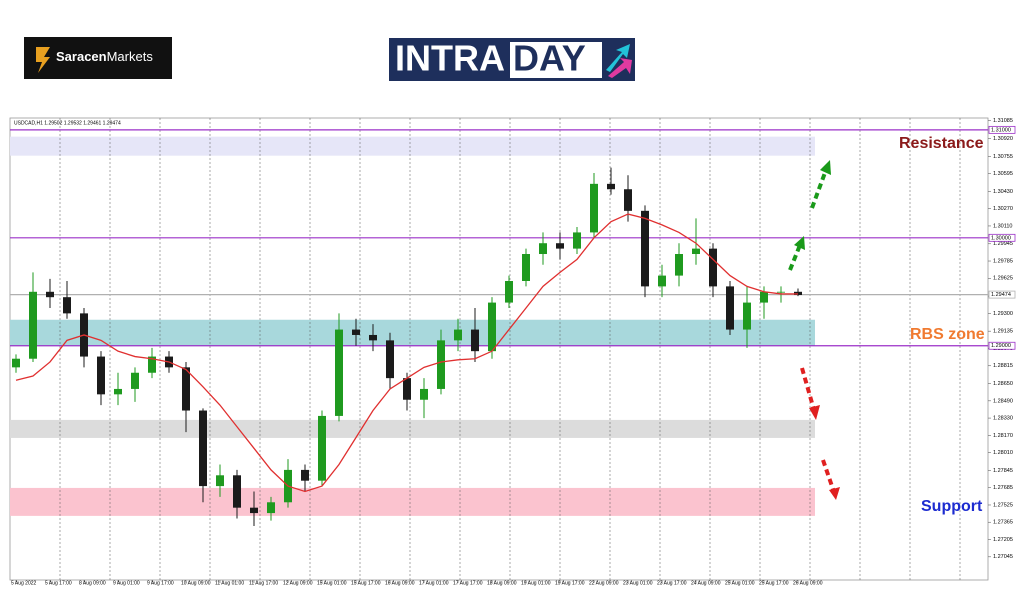  I want to click on x-tick-label: 5 Aug 2022, so click(24, 583).